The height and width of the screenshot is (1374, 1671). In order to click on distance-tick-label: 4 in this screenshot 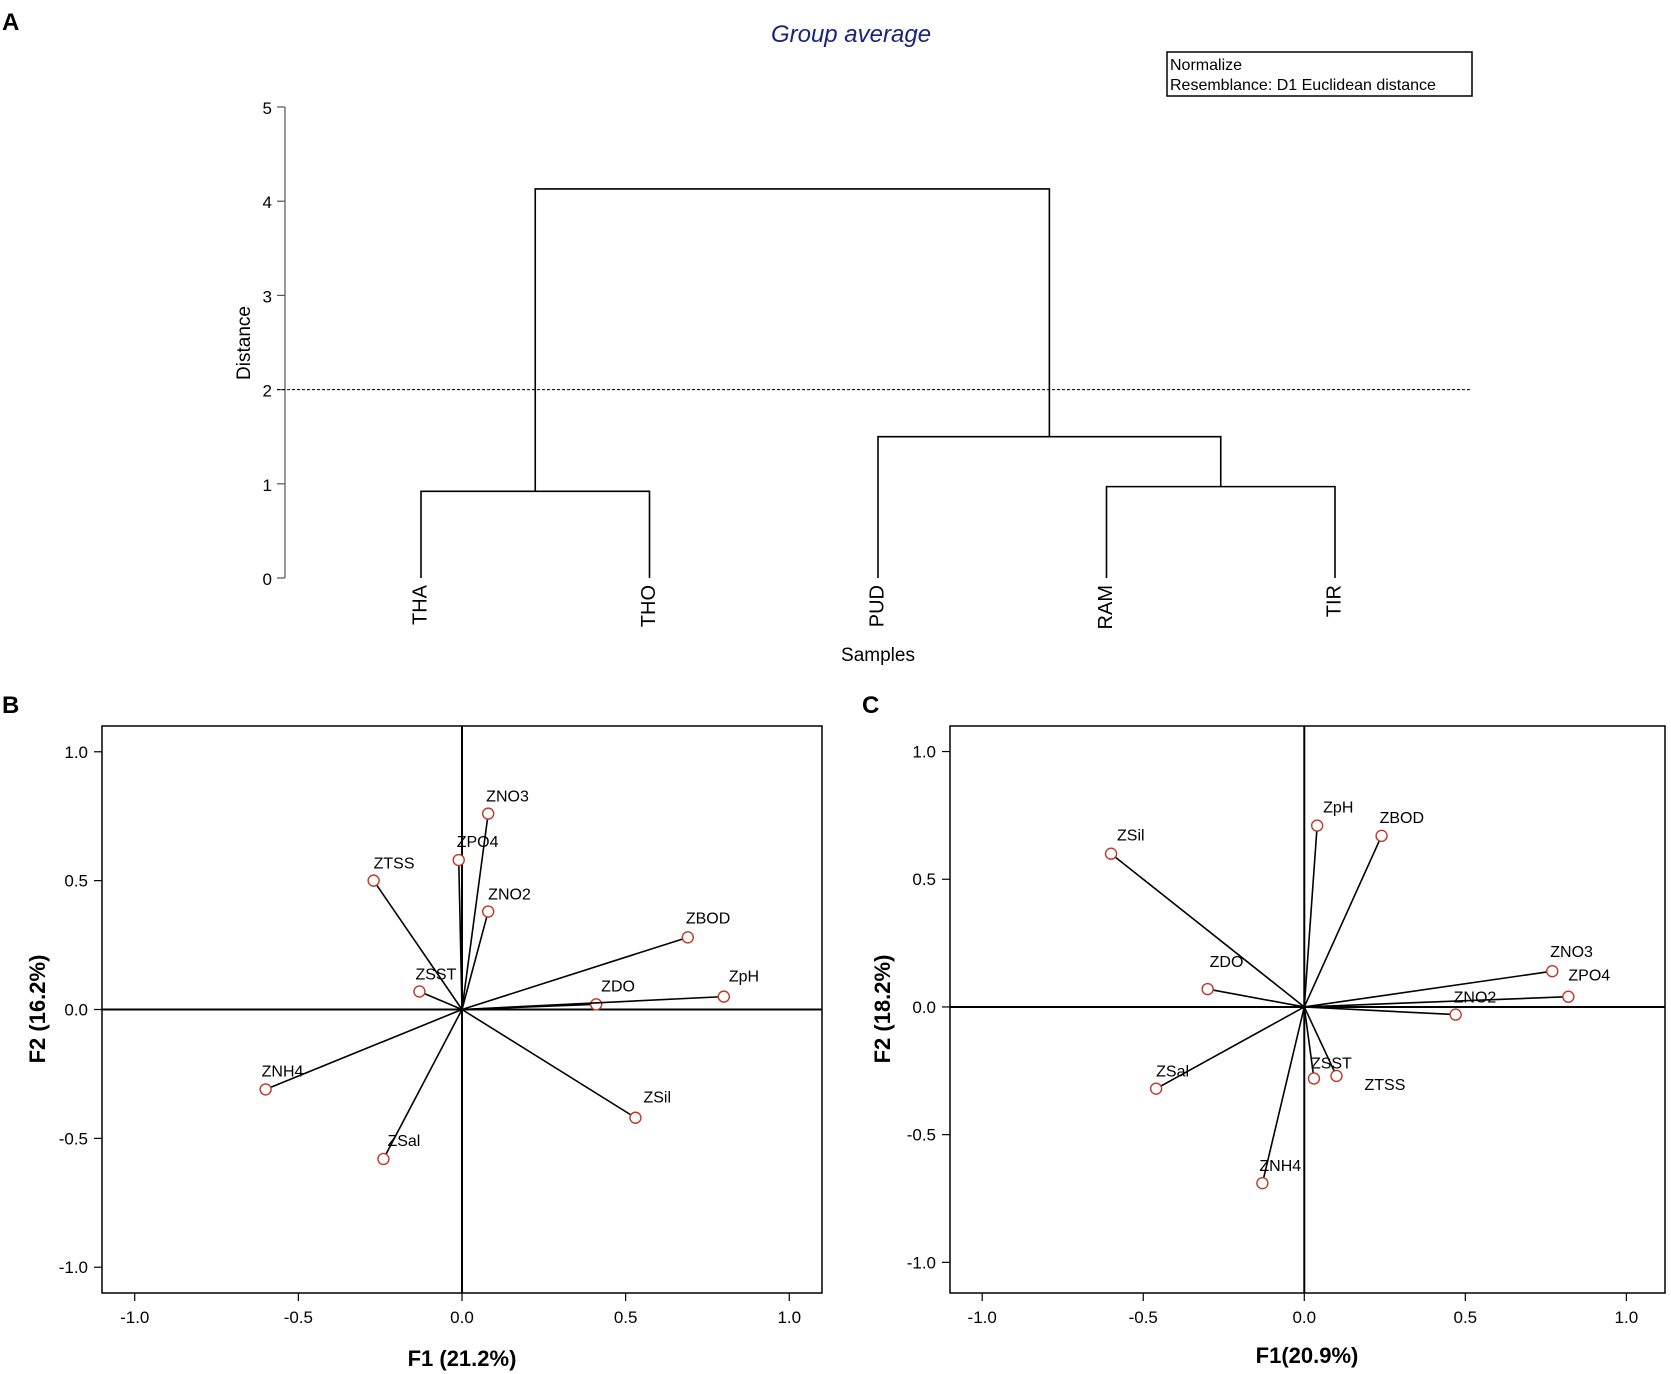, I will do `click(267, 202)`.